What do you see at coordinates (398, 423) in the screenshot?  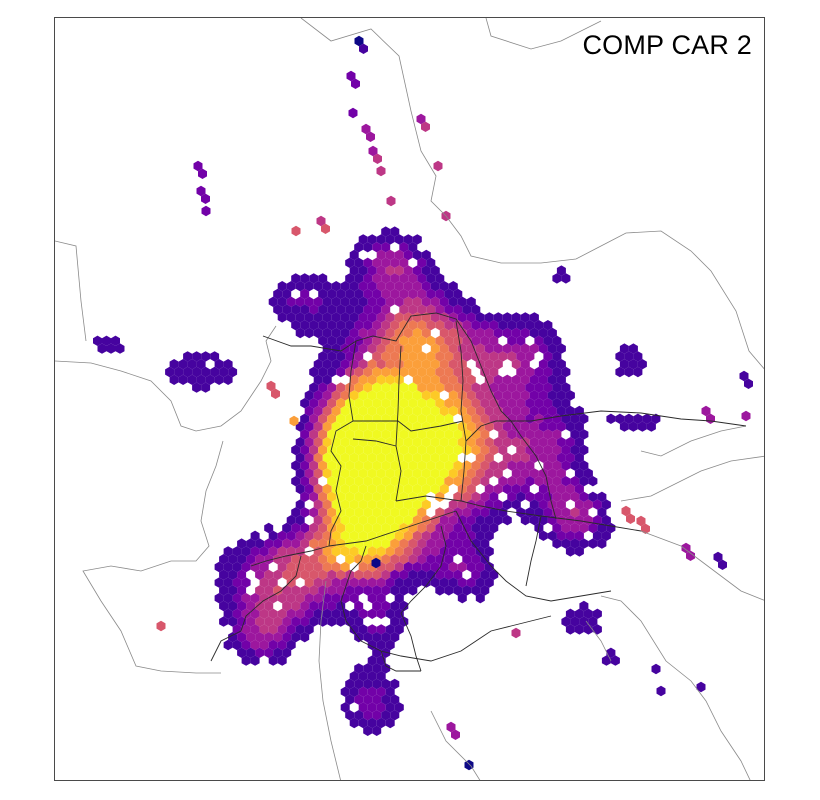 I see `district-line` at bounding box center [398, 423].